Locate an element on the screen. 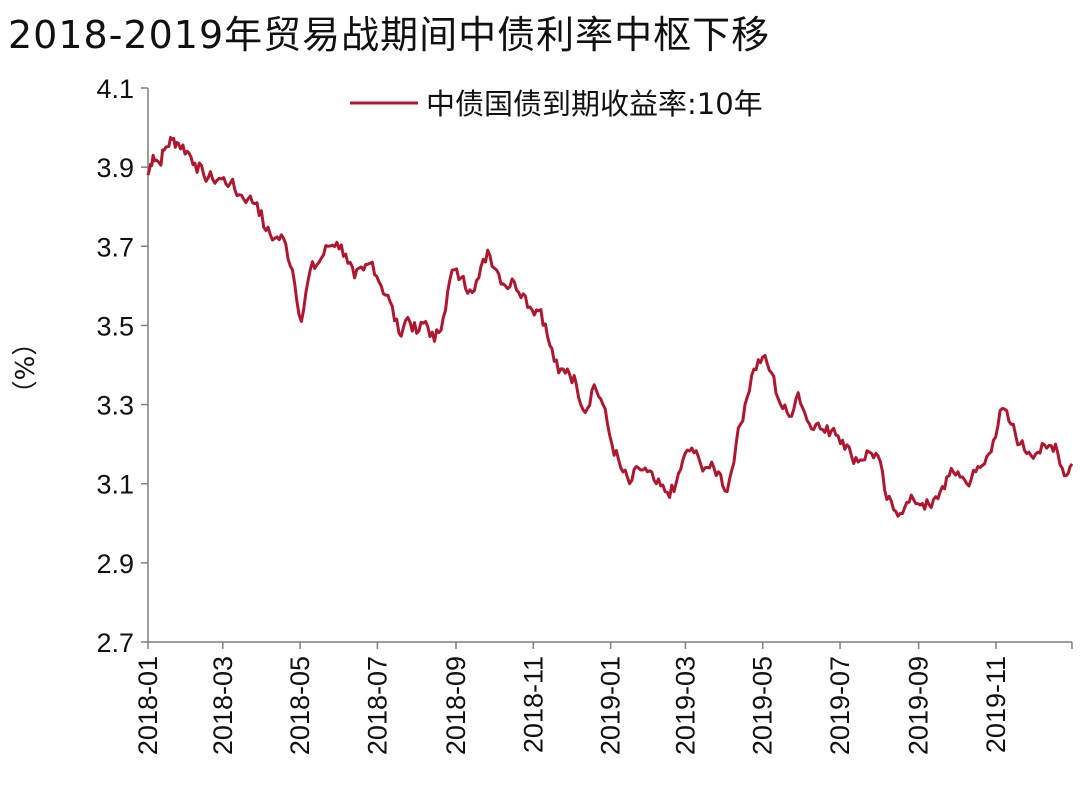 Image resolution: width=1080 pixels, height=785 pixels. y-tick-label: 2.7 is located at coordinates (115, 643).